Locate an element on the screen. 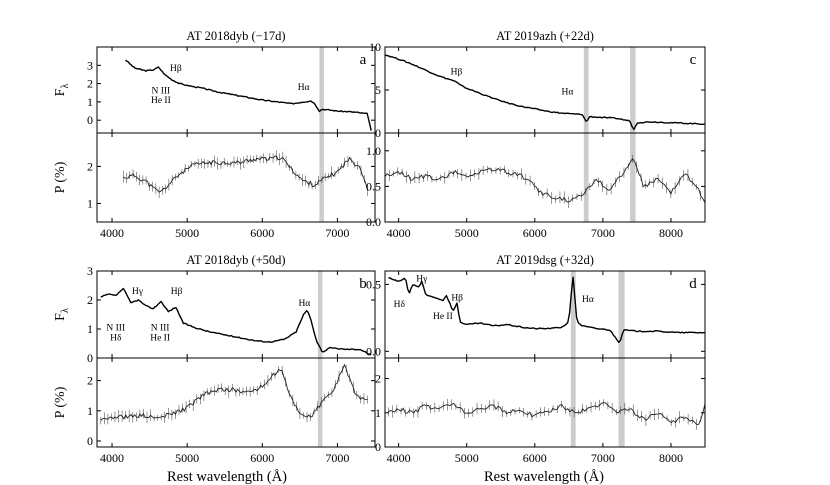 The height and width of the screenshot is (485, 830). pol-subplot: 0.0 0.5 1.0 4000 5000 6000 7000 8000 is located at coordinates (536, 186).